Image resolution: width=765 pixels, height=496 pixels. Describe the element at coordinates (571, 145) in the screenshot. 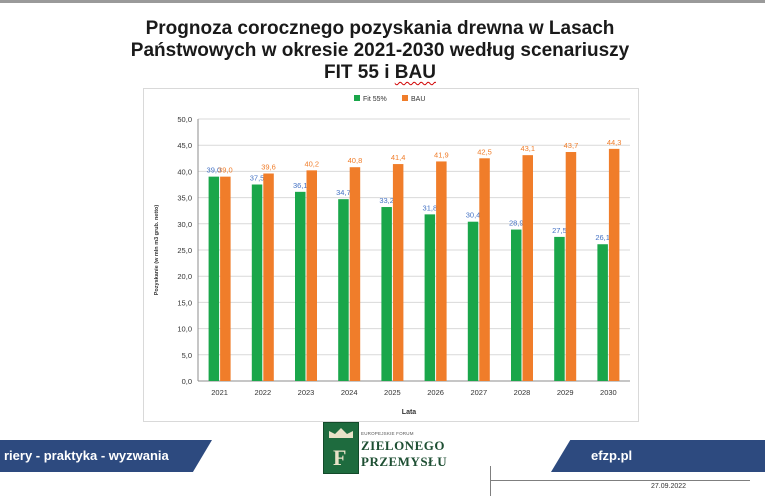

I see `data-label-bau: 43,7` at that location.